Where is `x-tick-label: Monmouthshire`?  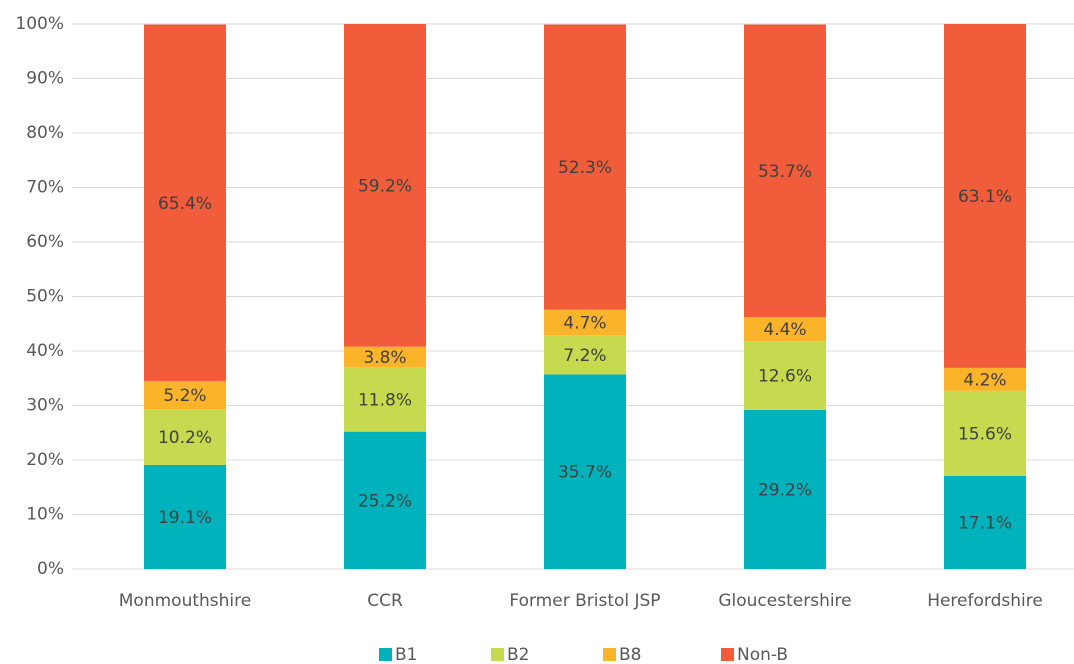
x-tick-label: Monmouthshire is located at coordinates (185, 601).